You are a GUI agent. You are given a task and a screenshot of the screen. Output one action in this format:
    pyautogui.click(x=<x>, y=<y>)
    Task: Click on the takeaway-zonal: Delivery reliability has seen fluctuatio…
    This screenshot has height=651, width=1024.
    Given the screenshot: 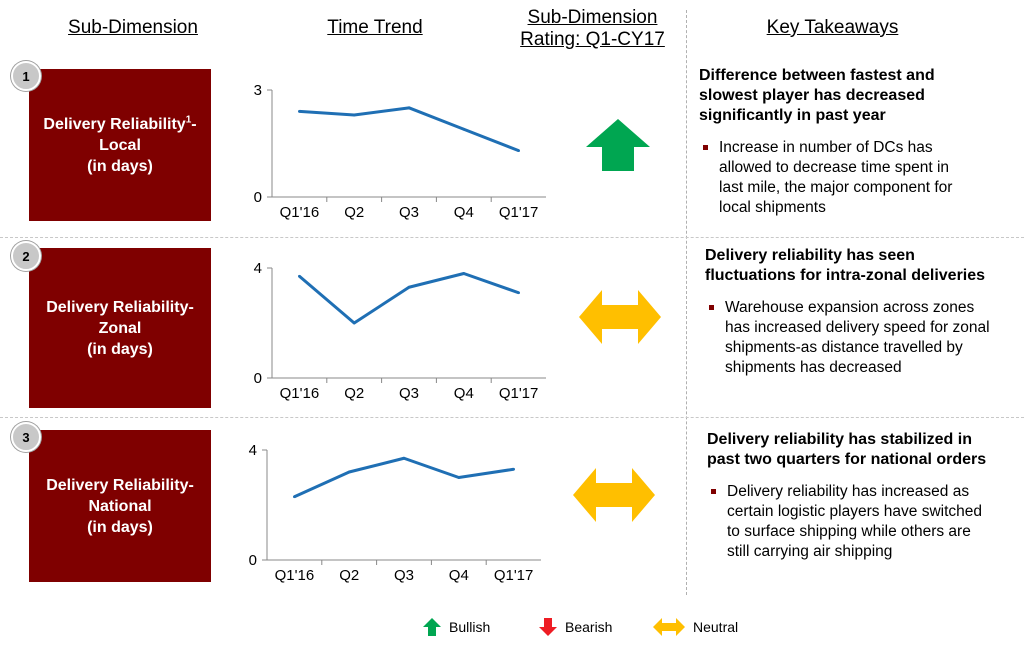 What is the action you would take?
    pyautogui.click(x=850, y=312)
    